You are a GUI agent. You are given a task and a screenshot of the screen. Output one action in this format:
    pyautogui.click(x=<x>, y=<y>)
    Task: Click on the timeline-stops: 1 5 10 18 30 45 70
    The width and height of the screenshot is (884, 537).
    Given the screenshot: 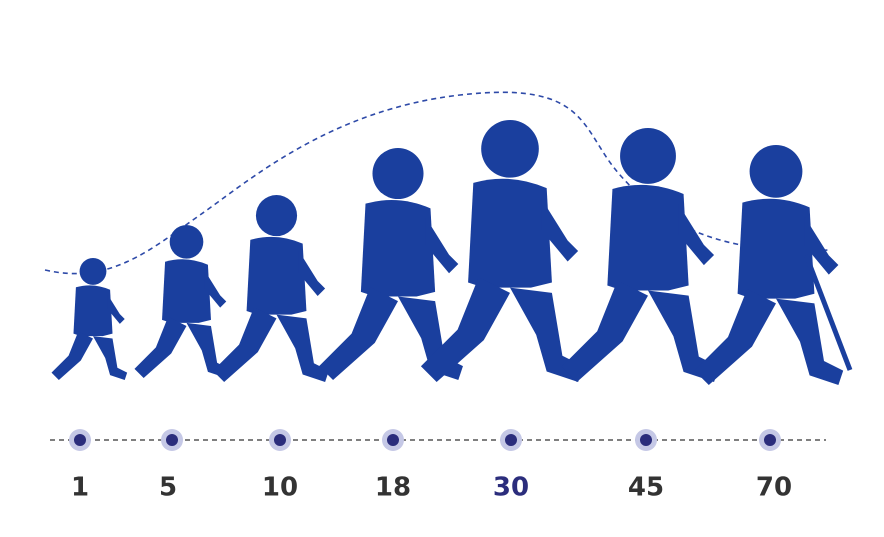 What is the action you would take?
    pyautogui.click(x=430, y=466)
    